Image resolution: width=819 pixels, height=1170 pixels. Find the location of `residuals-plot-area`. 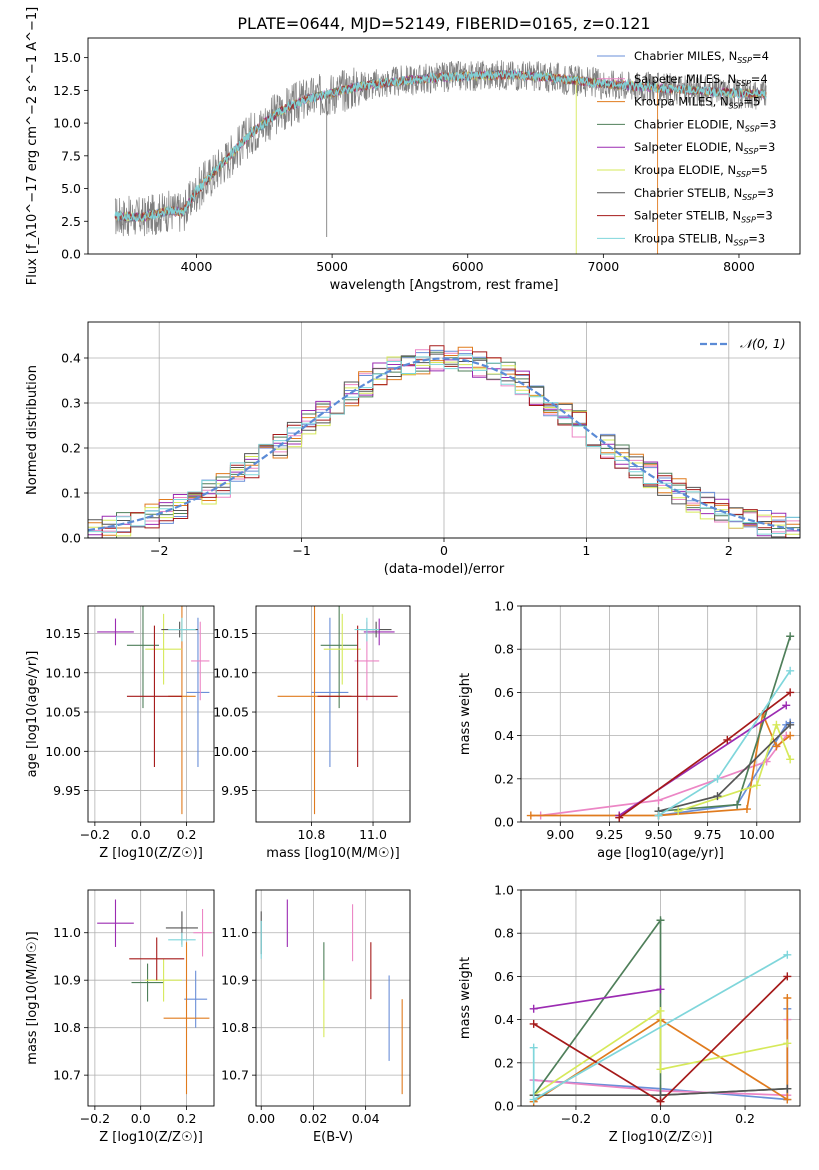

residuals-plot-area is located at coordinates (444, 441).